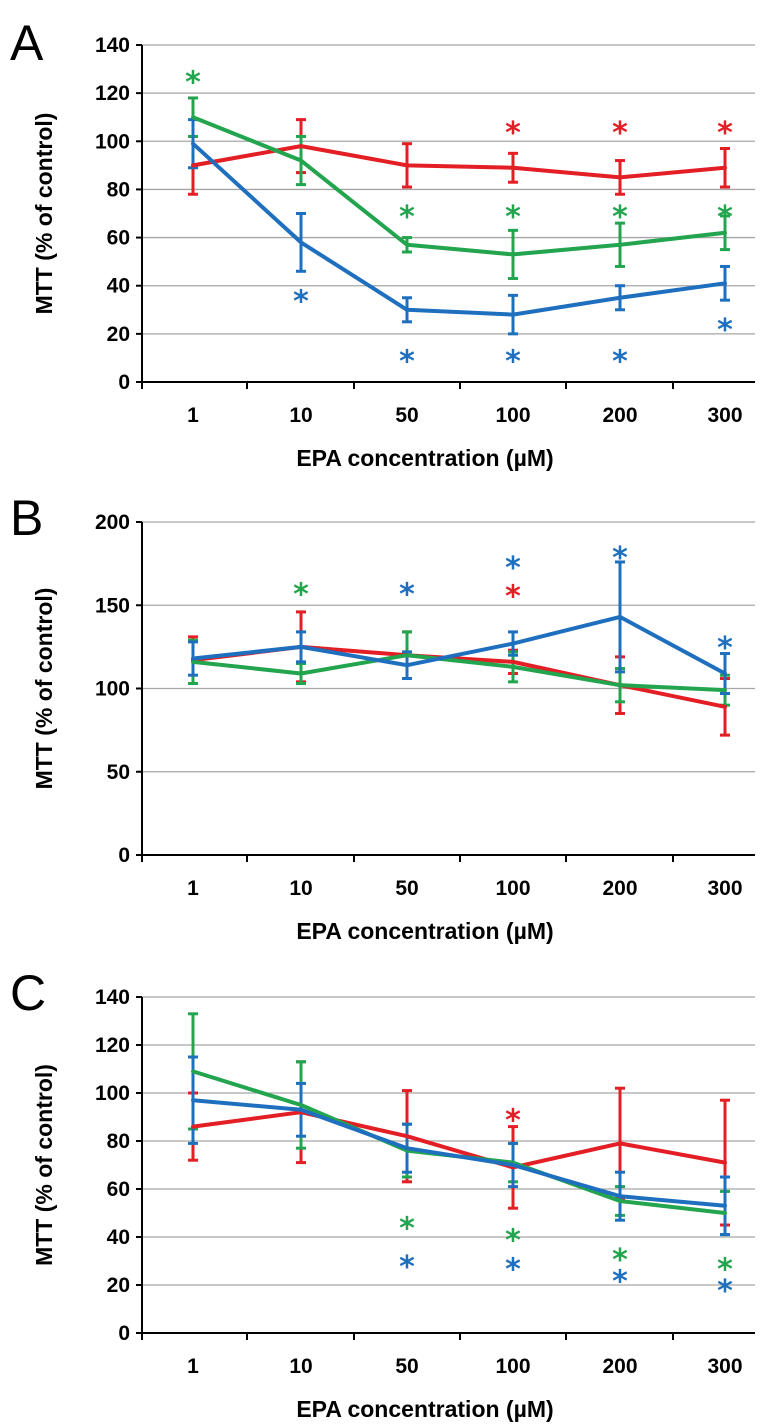  Describe the element at coordinates (112, 605) in the screenshot. I see `y-tick-label: 150` at that location.